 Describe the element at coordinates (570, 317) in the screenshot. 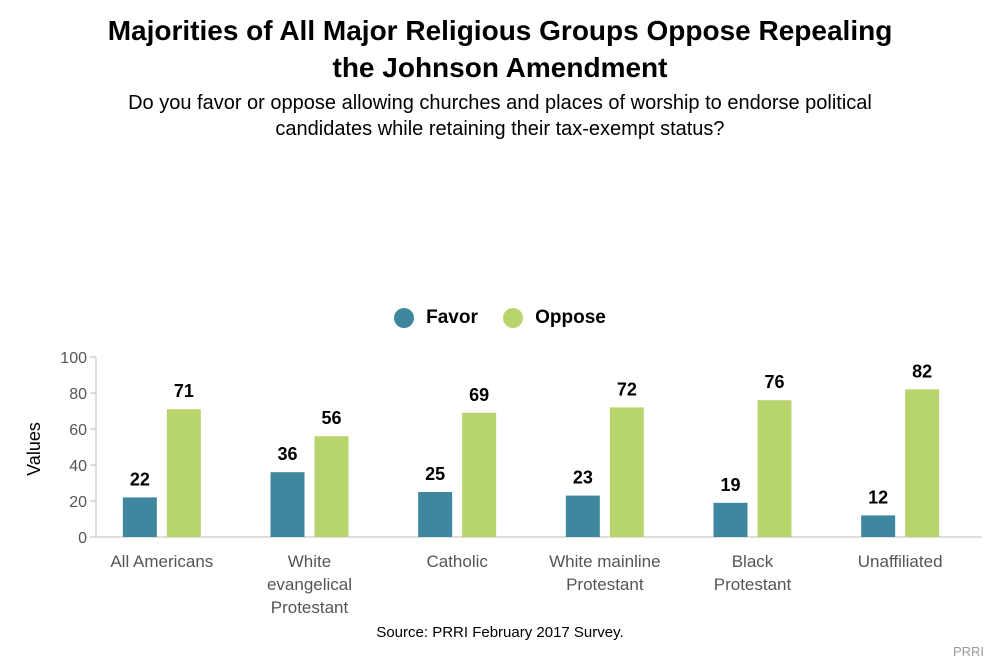

I see `legend-label-oppose: Oppose` at that location.